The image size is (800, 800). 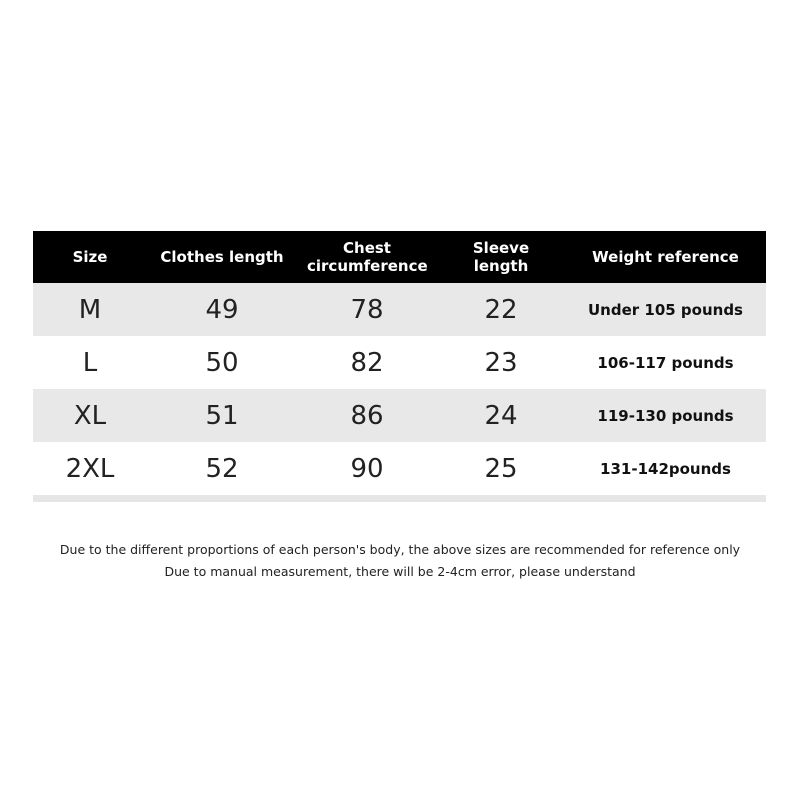 What do you see at coordinates (665, 468) in the screenshot?
I see `table-cell: 131-142pounds` at bounding box center [665, 468].